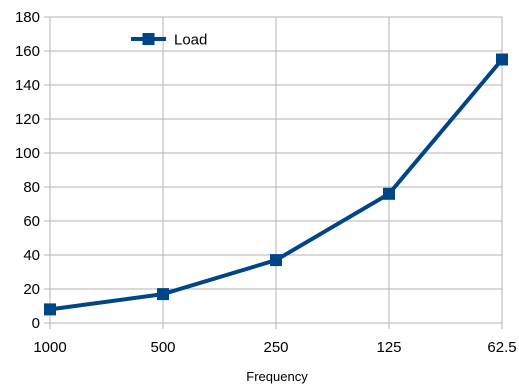 This screenshot has width=519, height=385. I want to click on legend: Load, so click(169, 40).